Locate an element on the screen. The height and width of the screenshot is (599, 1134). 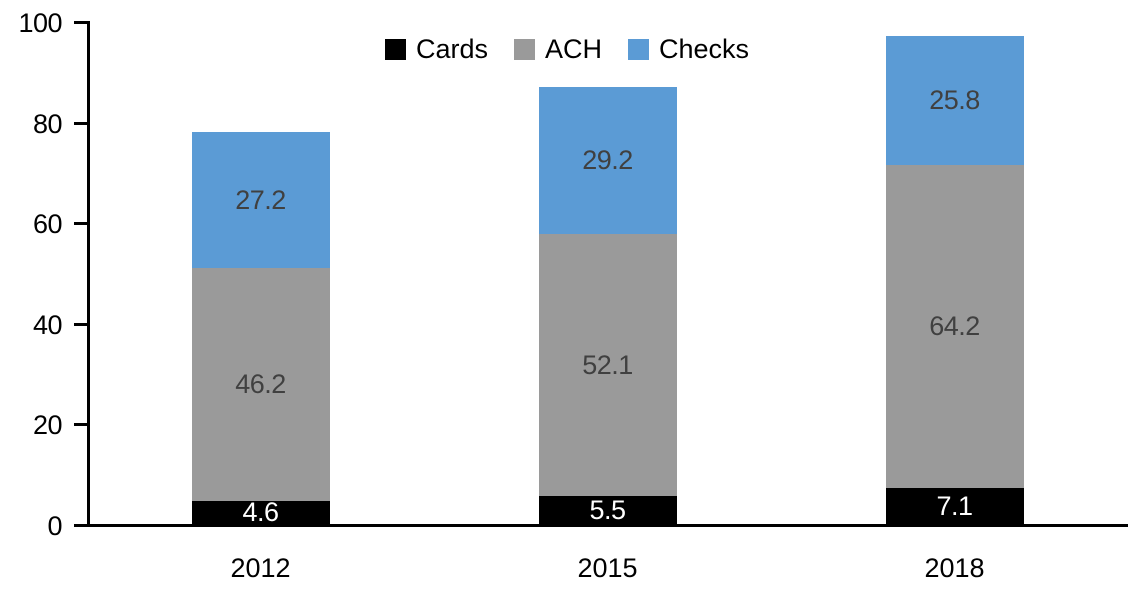
bar-value-label: 27.2 is located at coordinates (260, 199).